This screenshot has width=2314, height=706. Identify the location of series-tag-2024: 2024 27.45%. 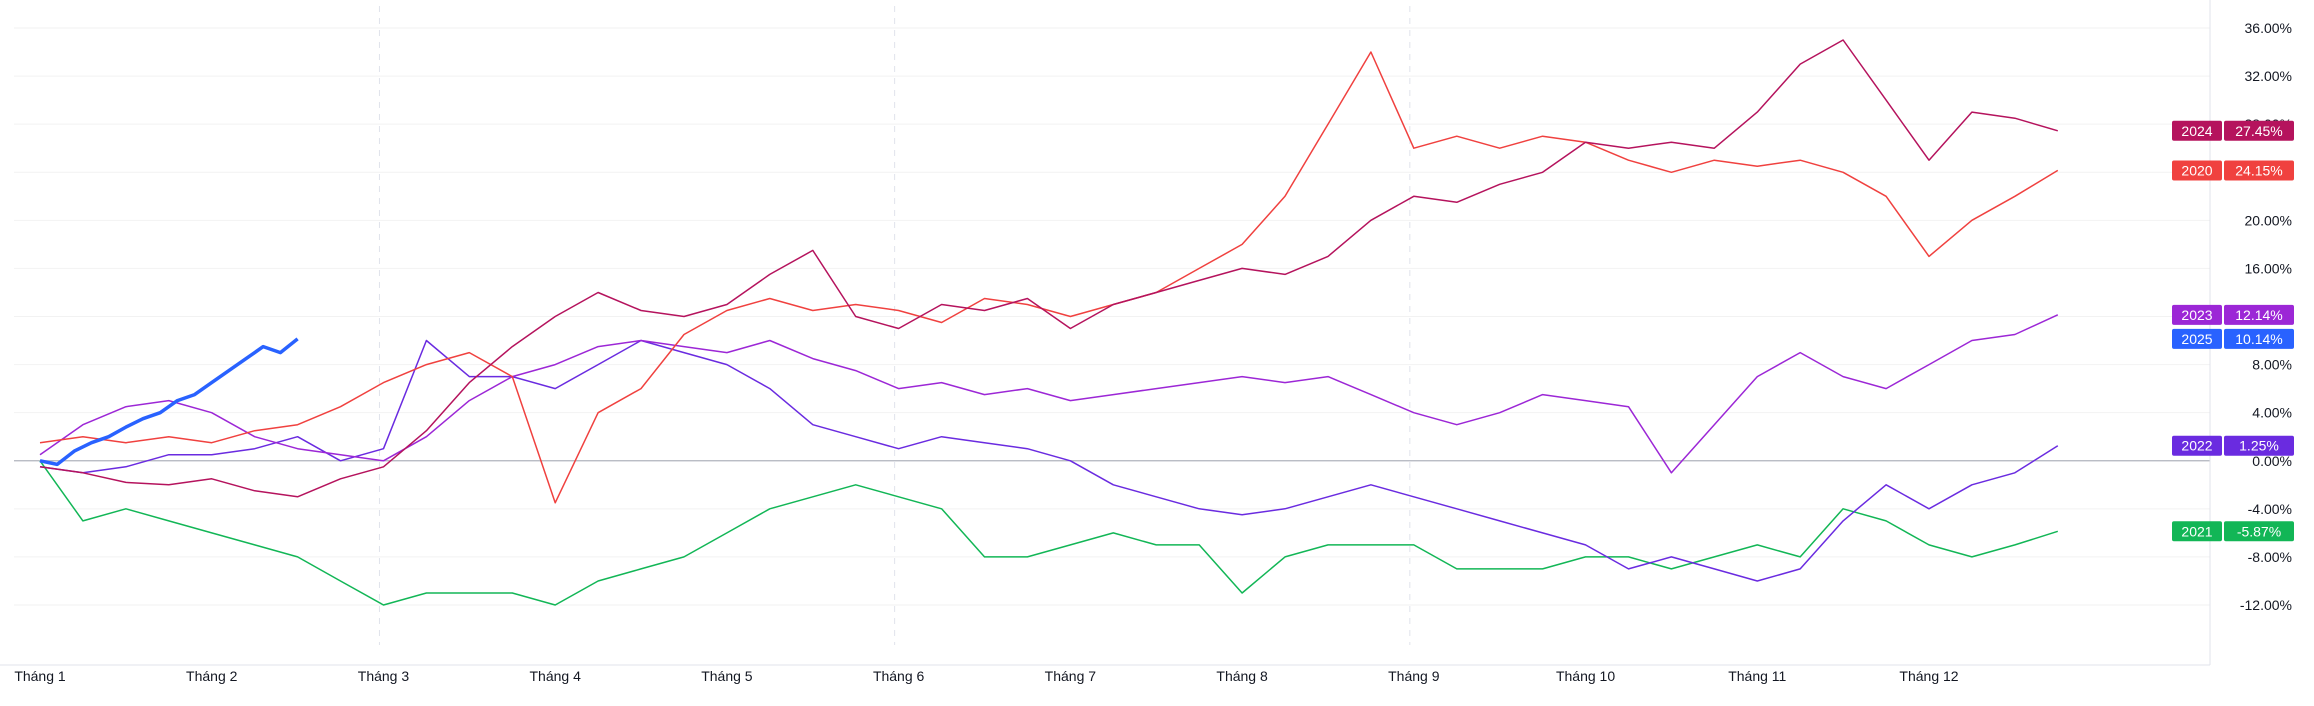
(2233, 130).